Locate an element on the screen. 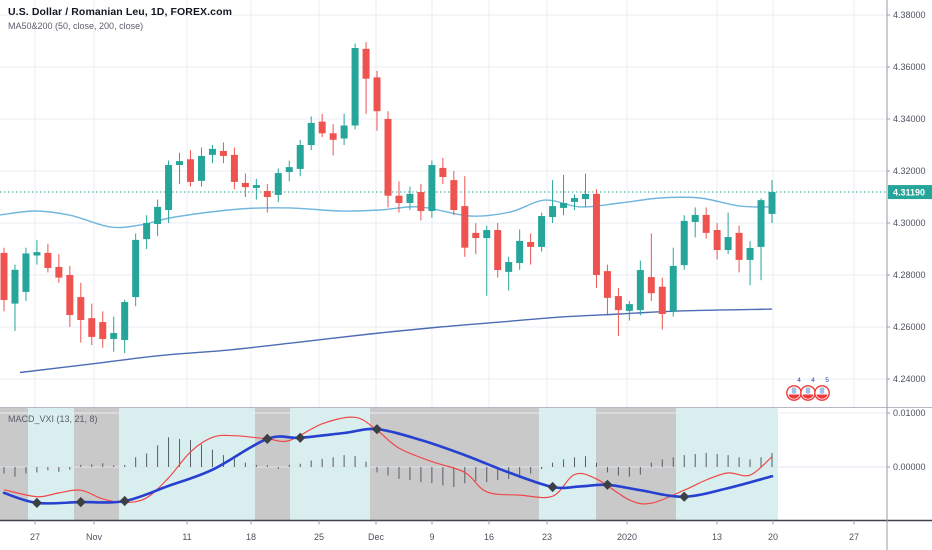 The height and width of the screenshot is (550, 932). last-price-badge: 4.31190 is located at coordinates (910, 192).